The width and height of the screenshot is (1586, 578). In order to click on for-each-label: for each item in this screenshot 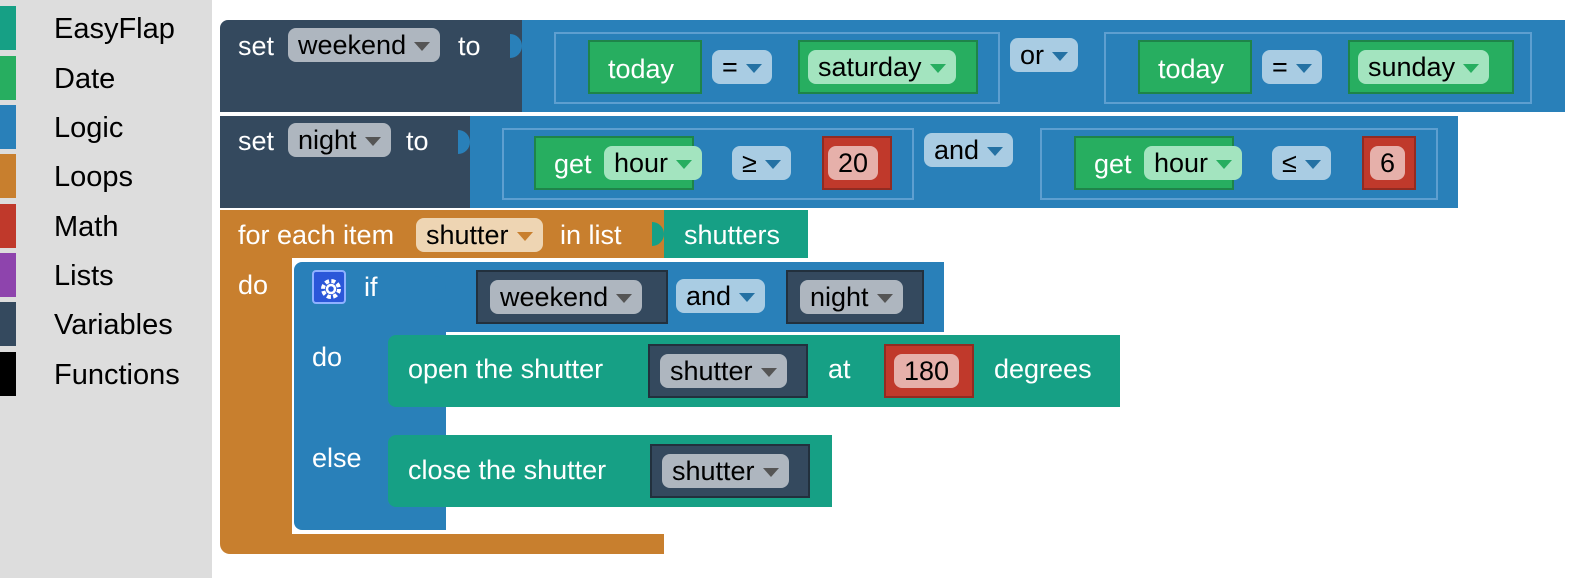, I will do `click(316, 235)`.